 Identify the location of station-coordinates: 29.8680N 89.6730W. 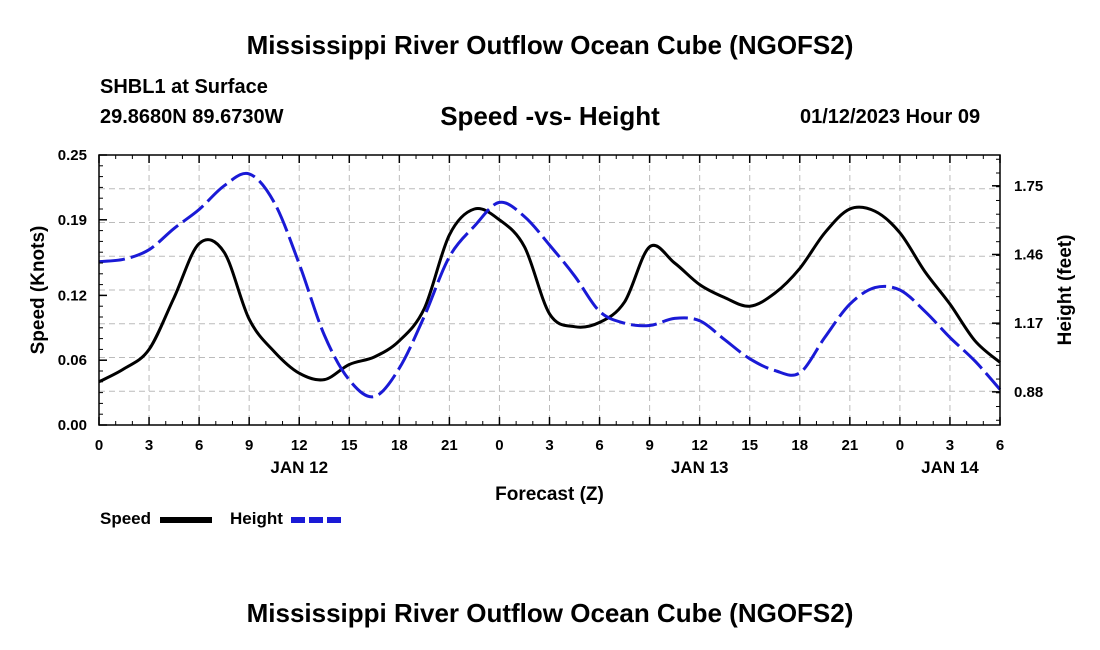
(192, 117).